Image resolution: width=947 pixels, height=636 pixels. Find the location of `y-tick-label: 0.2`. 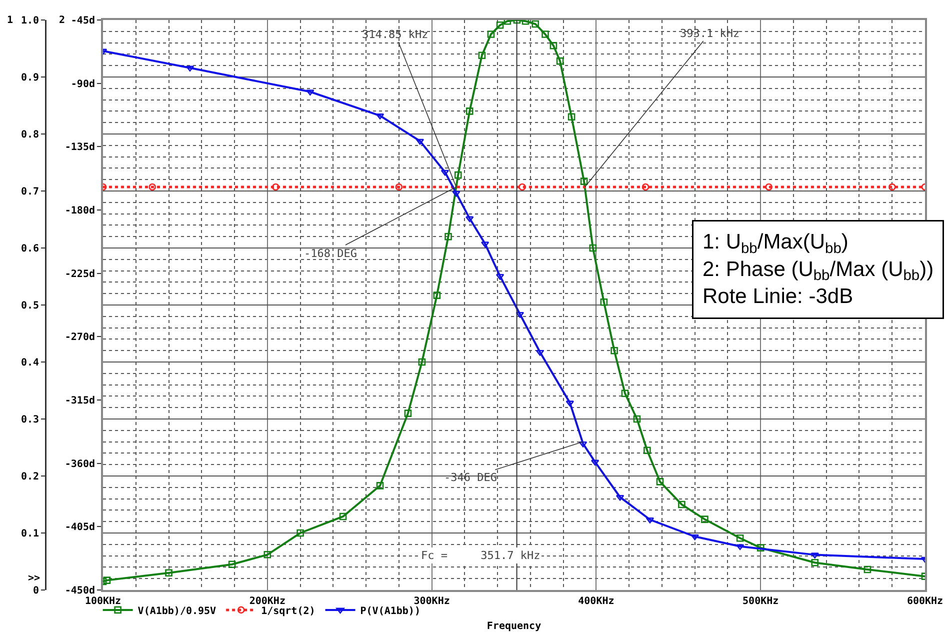

y-tick-label: 0.2 is located at coordinates (29, 477).